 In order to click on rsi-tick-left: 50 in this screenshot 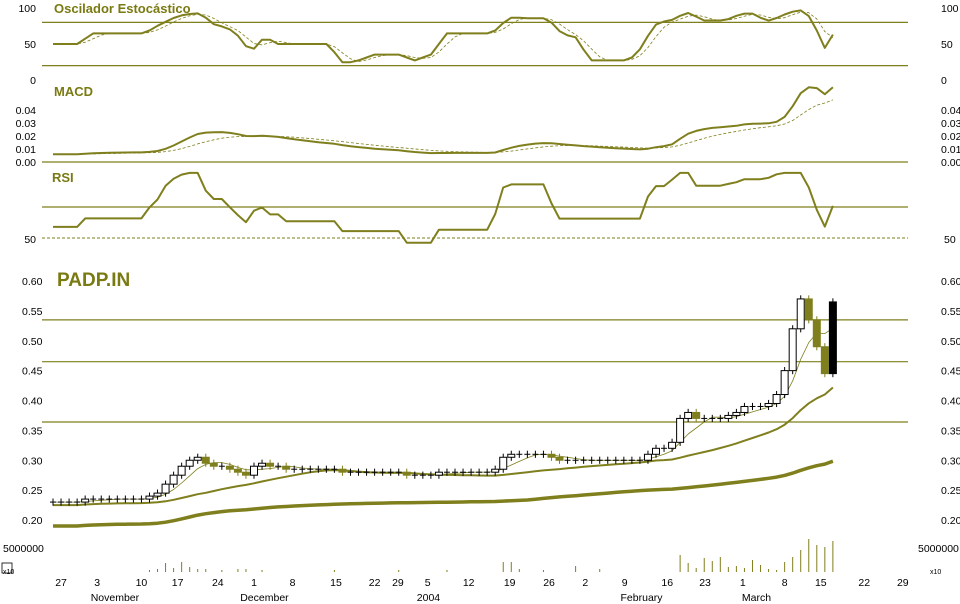, I will do `click(30, 240)`.